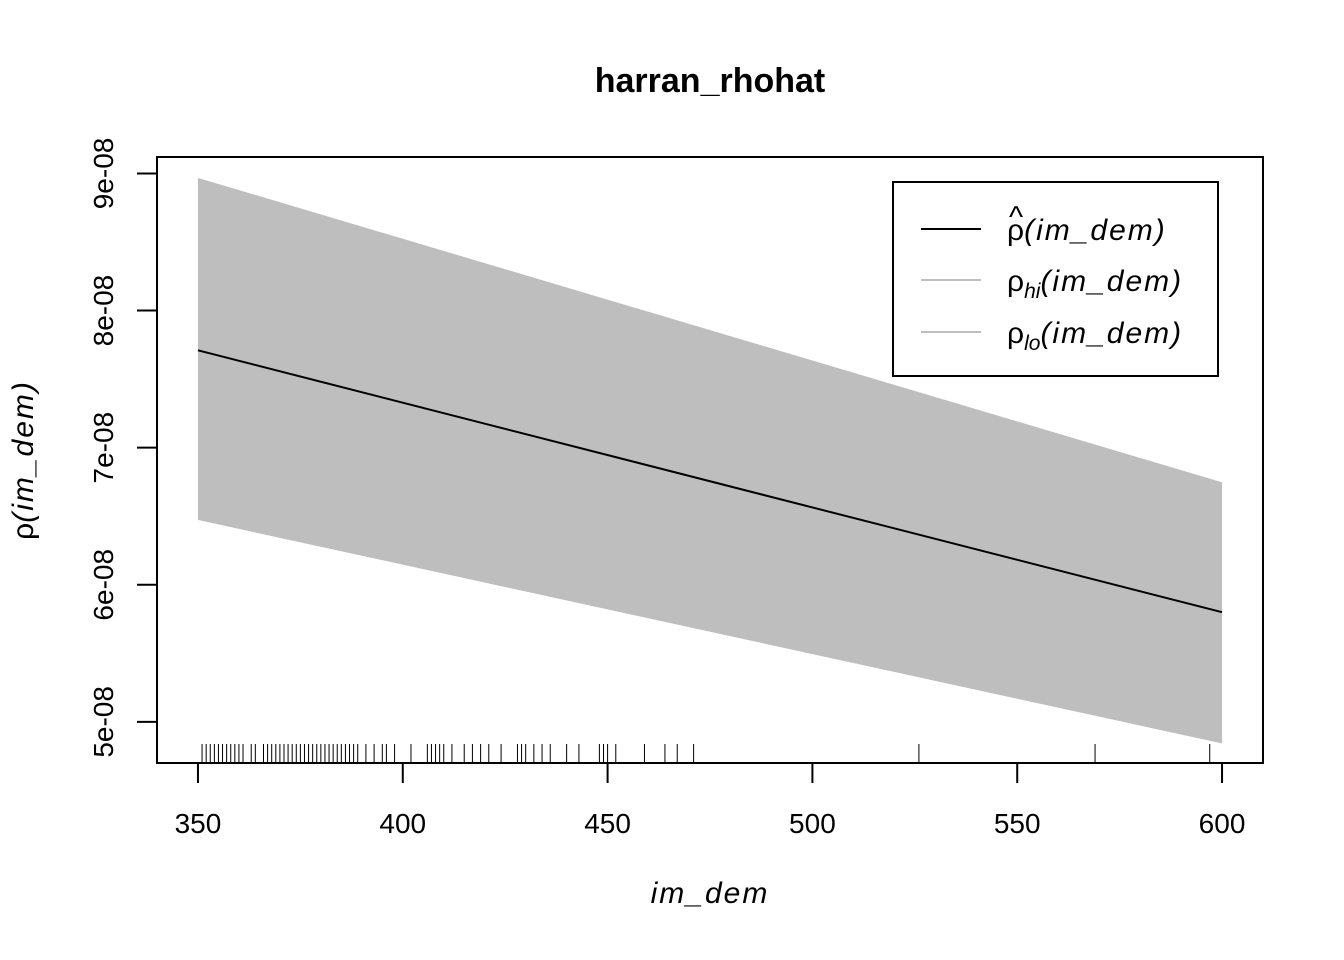  I want to click on x-tick-label: 600, so click(1222, 823).